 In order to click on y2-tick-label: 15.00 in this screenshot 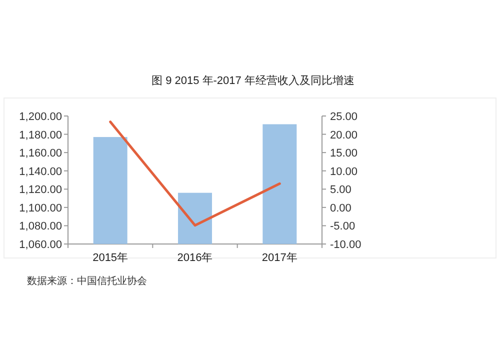, I will do `click(344, 154)`.